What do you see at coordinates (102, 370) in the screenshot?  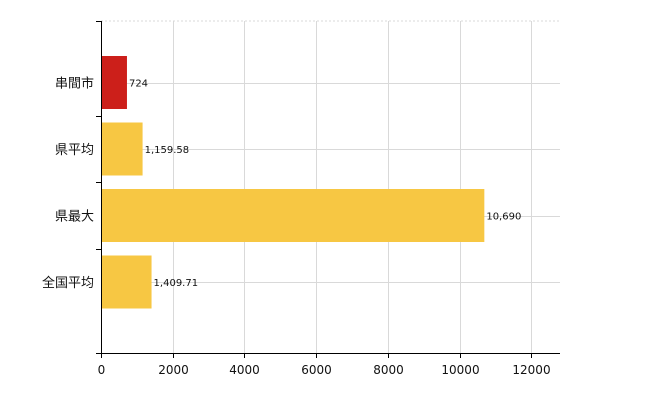 I see `x-tick-label-0: 0` at bounding box center [102, 370].